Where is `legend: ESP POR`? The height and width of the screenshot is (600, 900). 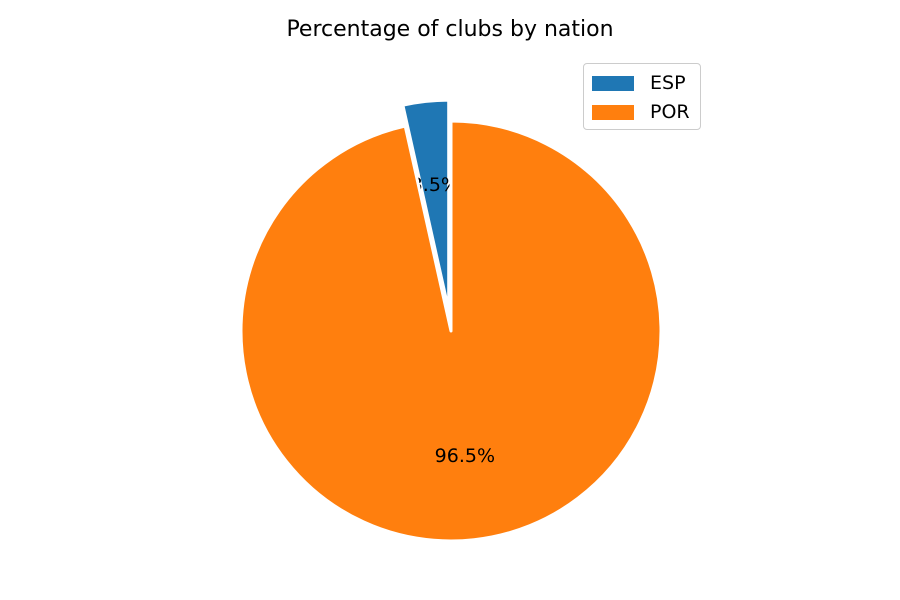
legend: ESP POR is located at coordinates (642, 96).